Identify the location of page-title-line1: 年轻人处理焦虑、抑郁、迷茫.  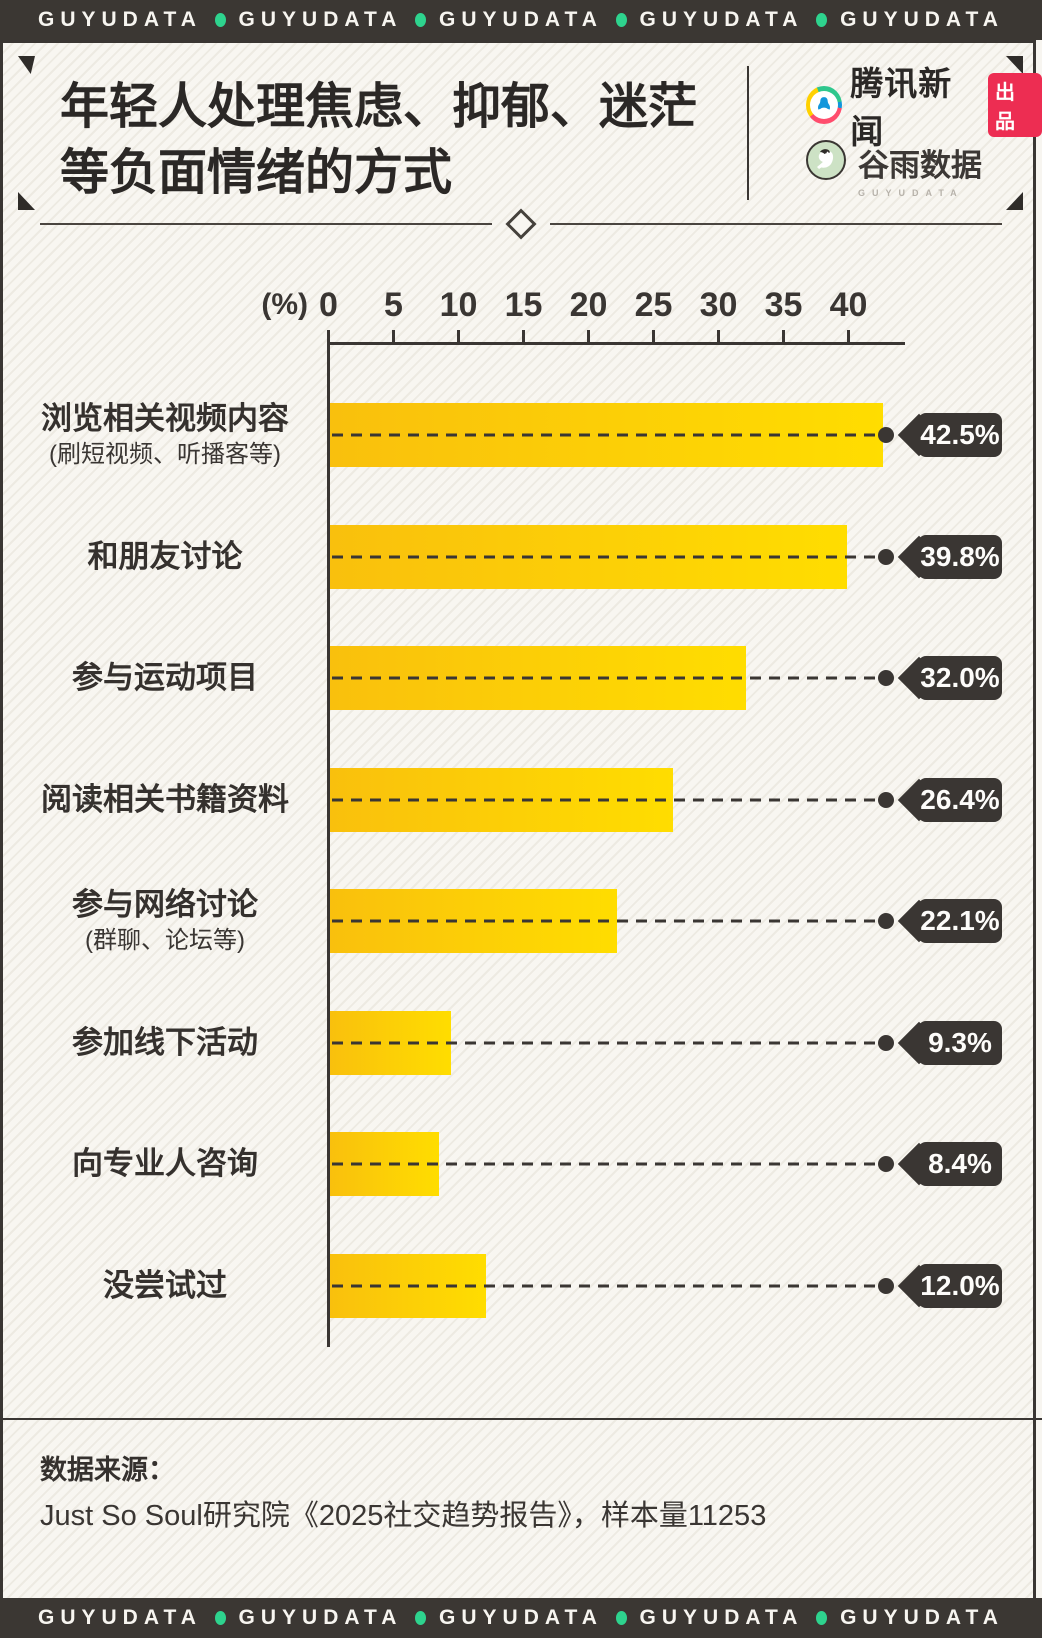
(379, 107).